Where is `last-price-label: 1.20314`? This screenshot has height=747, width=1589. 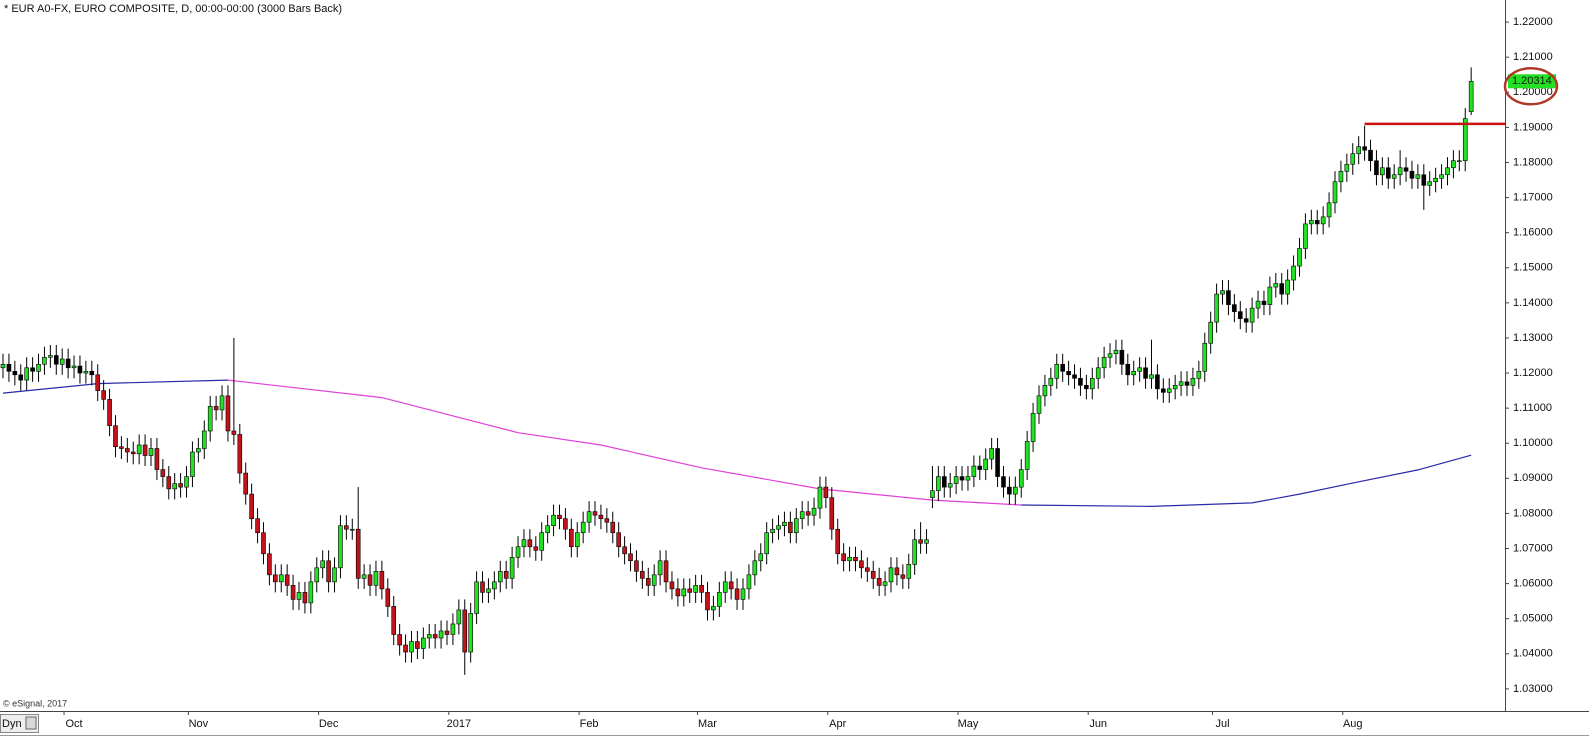 last-price-label: 1.20314 is located at coordinates (1532, 81).